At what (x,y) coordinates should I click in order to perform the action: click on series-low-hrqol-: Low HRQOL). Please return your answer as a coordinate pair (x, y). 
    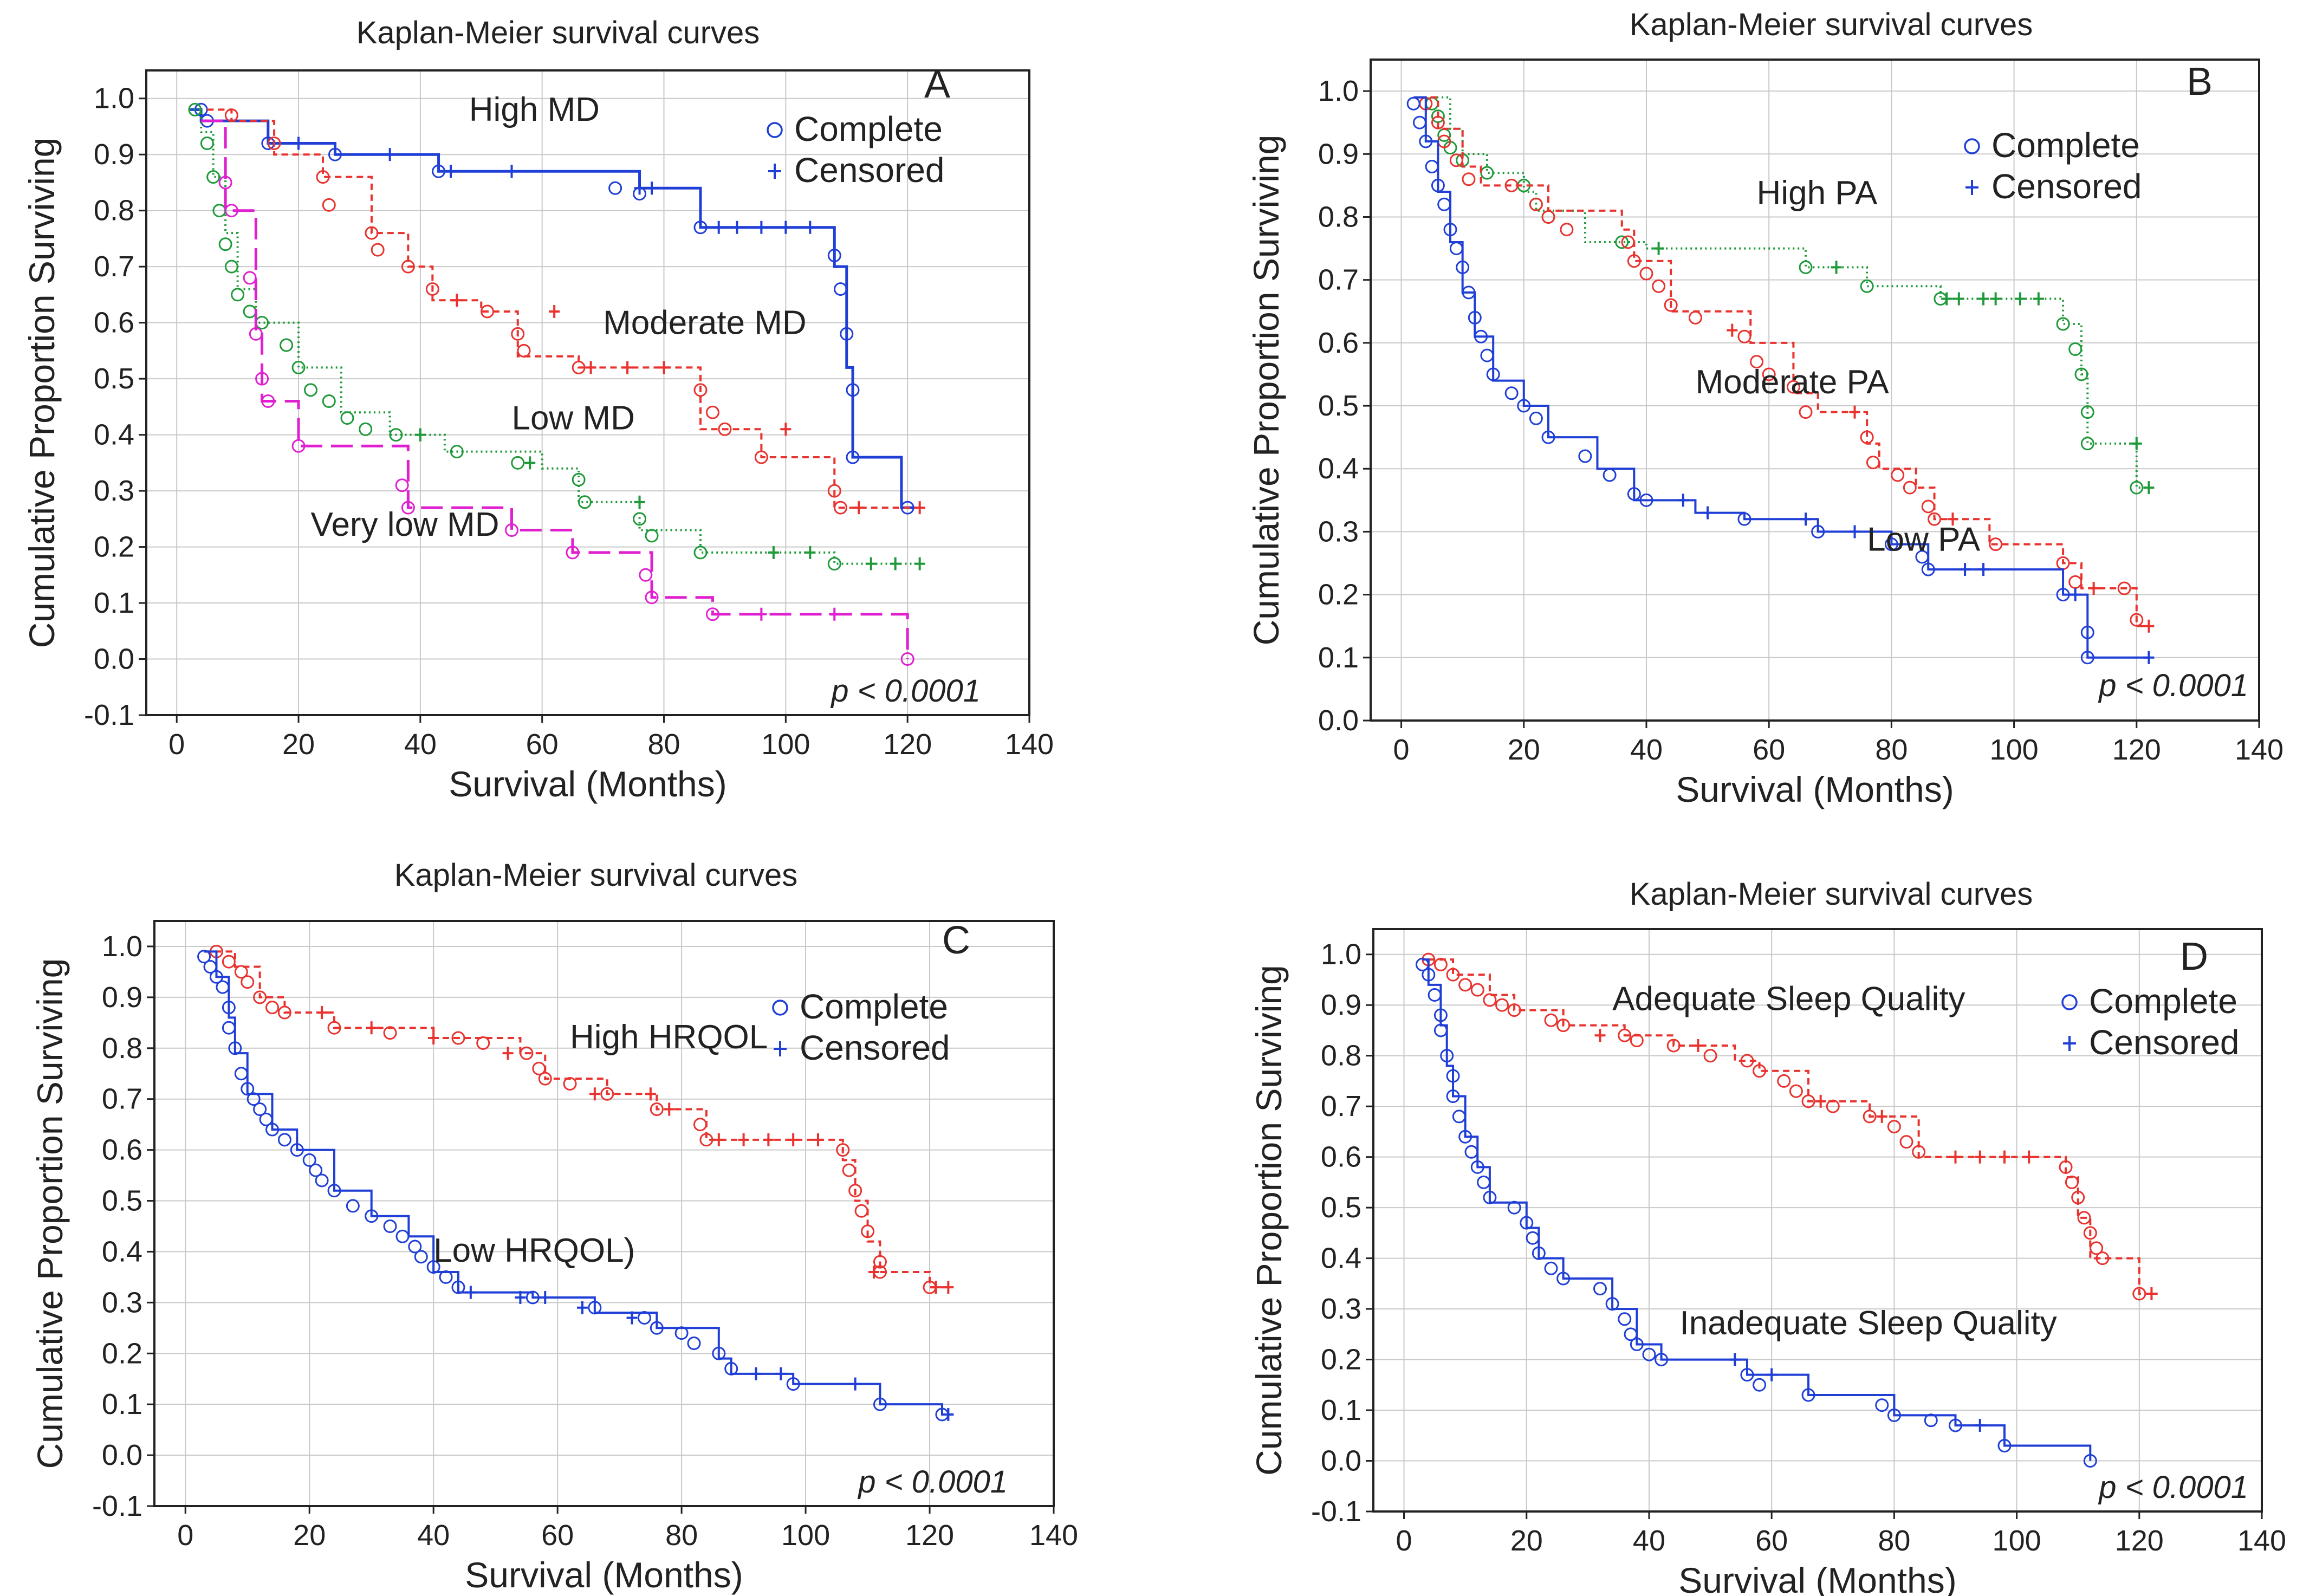
    Looking at the image, I should click on (576, 1186).